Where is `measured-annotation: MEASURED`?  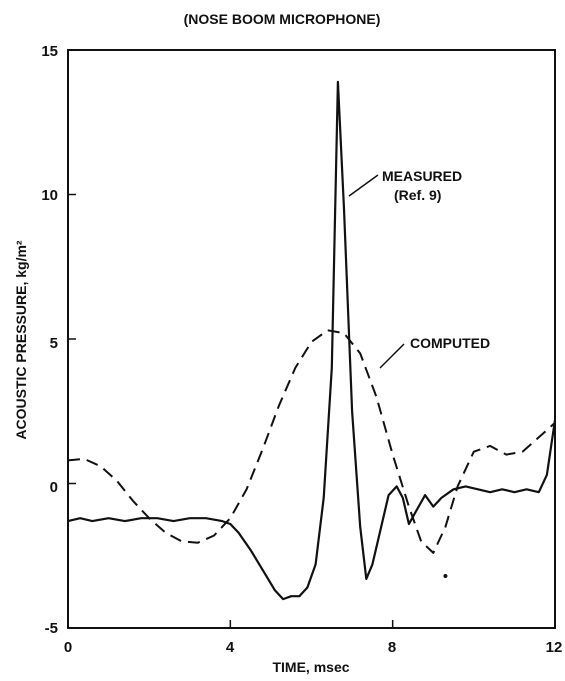 measured-annotation: MEASURED is located at coordinates (422, 176).